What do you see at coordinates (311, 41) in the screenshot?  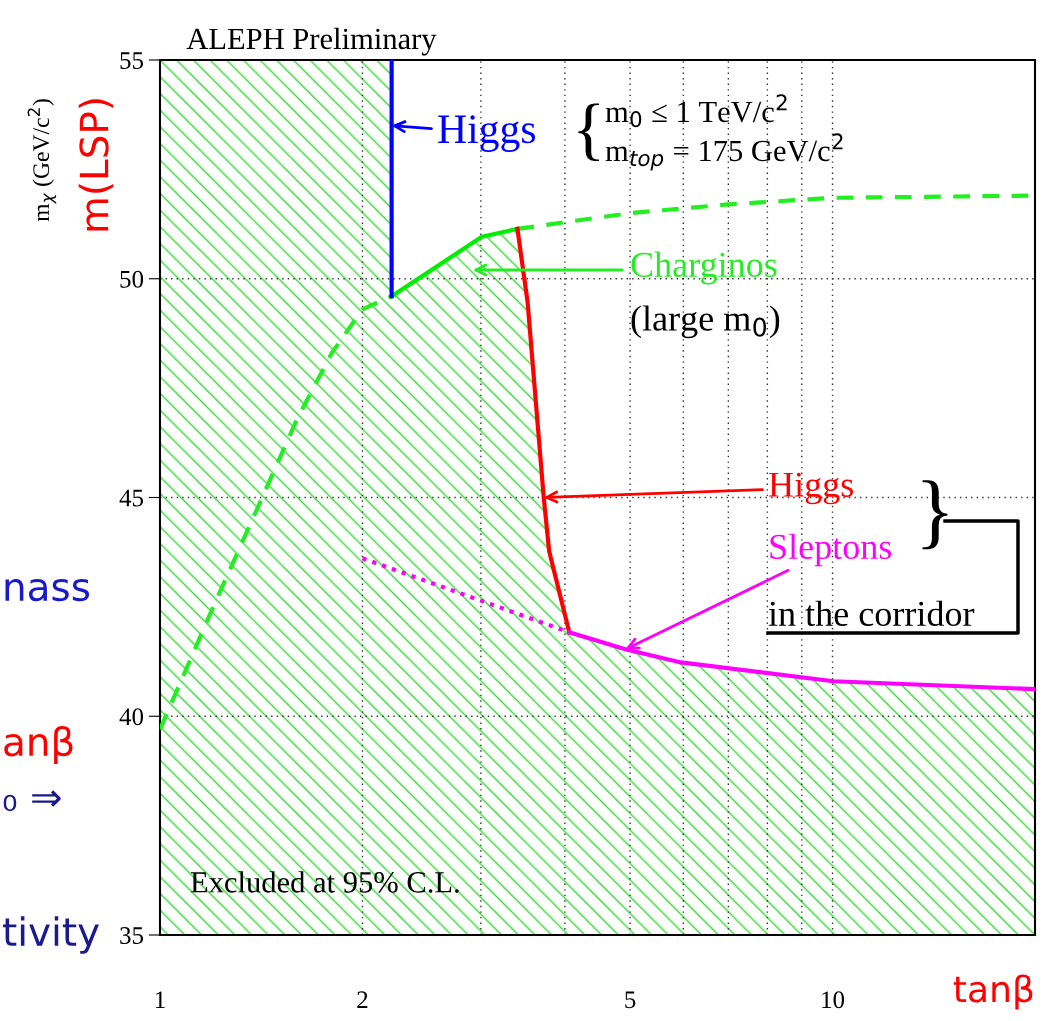 I see `chart-title: ALEPH Preliminary` at bounding box center [311, 41].